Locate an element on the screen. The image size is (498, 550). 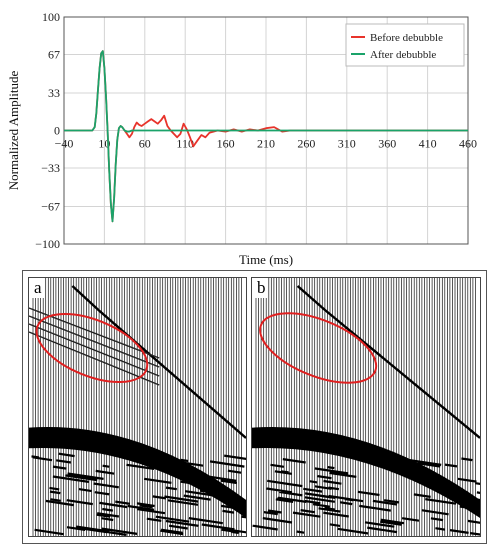
y-tick-label: −100 is located at coordinates (47, 244).